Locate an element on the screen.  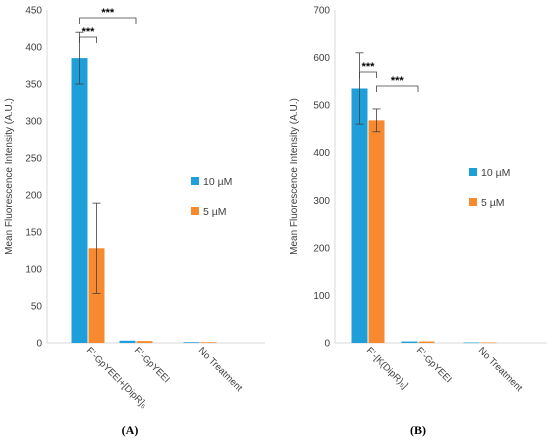
y-tick-label: 500 is located at coordinates (321, 106).